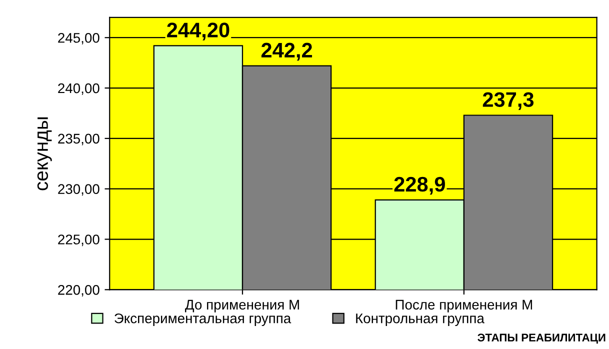  What do you see at coordinates (286, 51) in the screenshot?
I see `data-label: 242,2` at bounding box center [286, 51].